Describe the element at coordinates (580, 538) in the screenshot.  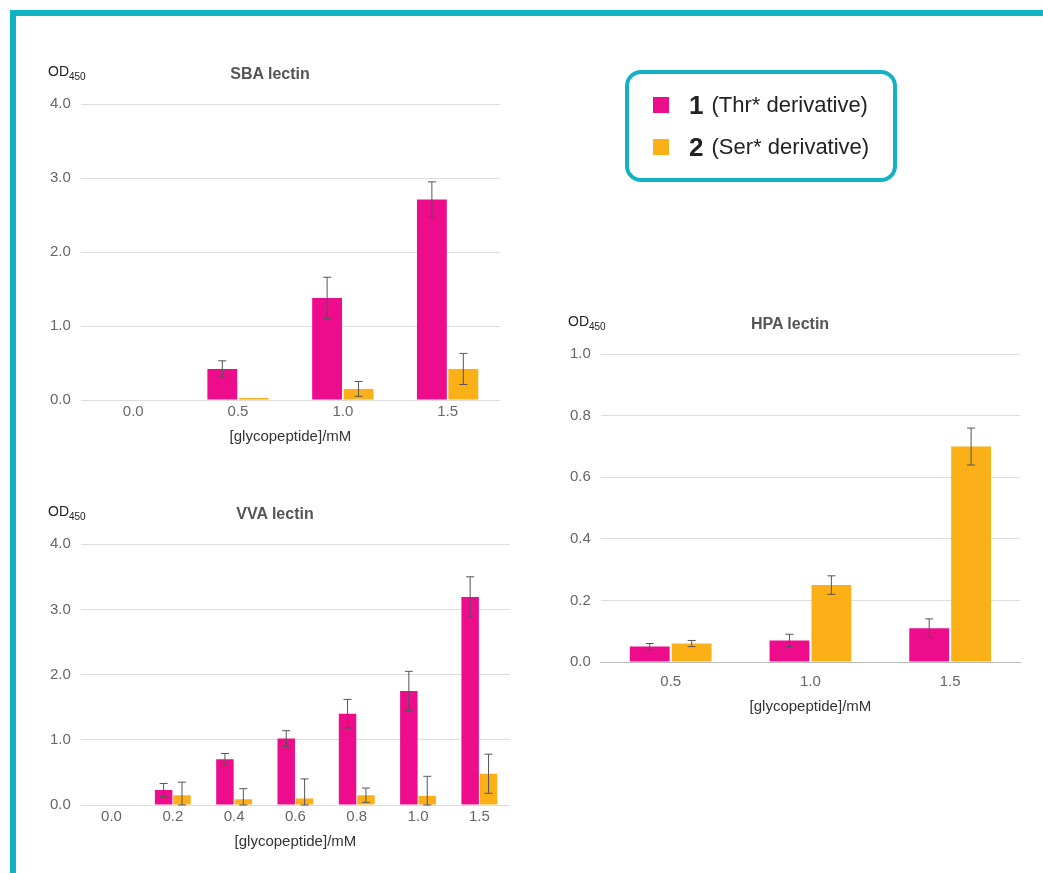
I see `y-tick-label: 0.4` at that location.